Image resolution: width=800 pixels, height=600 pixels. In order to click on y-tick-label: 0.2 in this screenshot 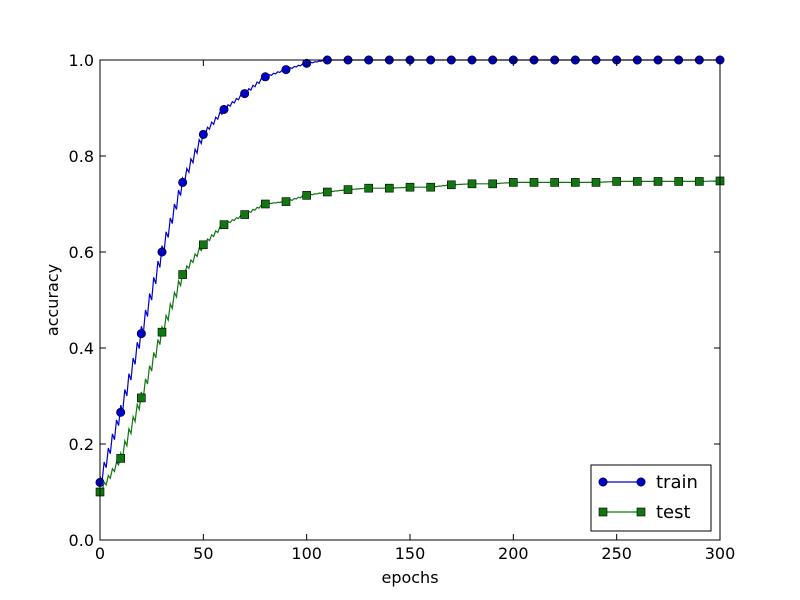, I will do `click(81, 444)`.